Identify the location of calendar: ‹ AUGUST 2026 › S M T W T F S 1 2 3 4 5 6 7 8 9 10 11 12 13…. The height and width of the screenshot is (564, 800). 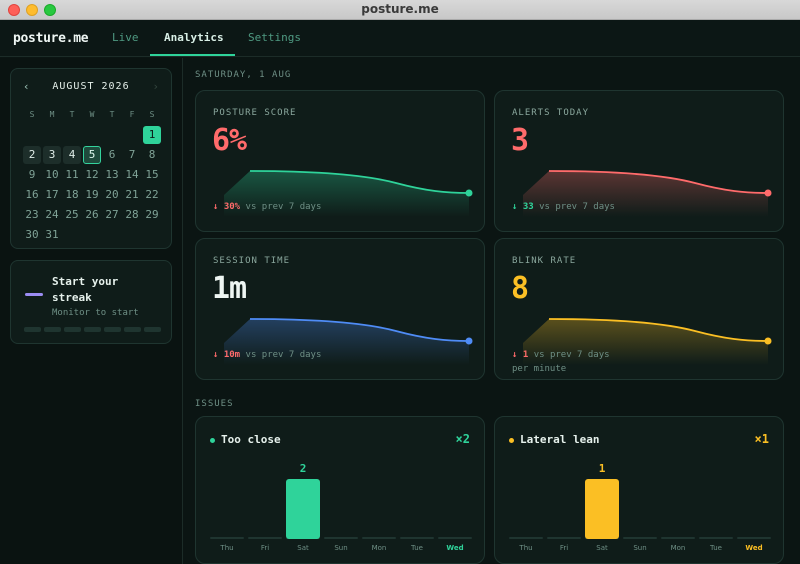
(91, 158).